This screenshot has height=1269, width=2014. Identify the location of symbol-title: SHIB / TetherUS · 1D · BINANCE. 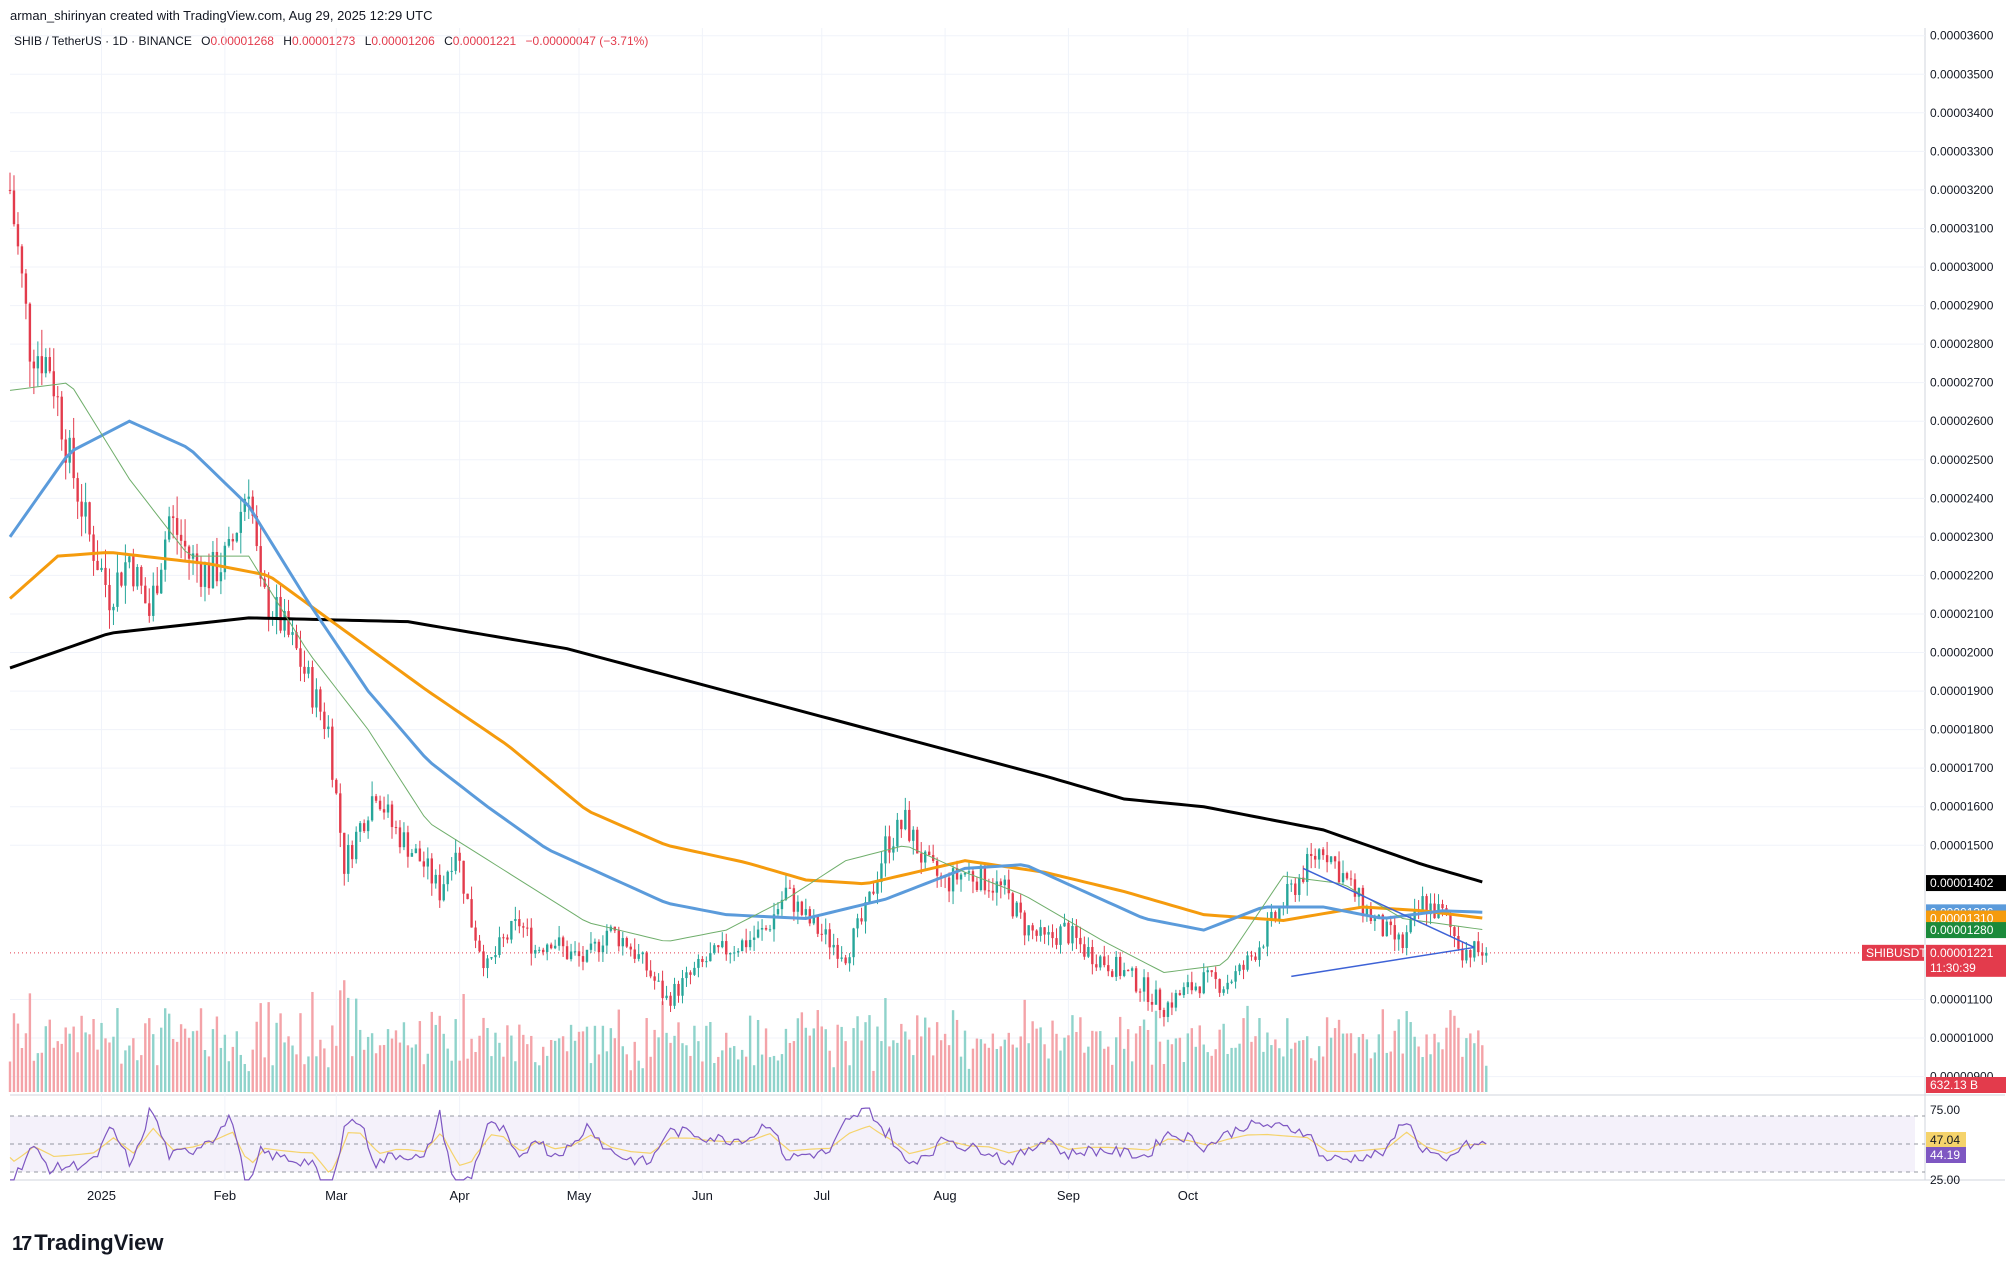
(103, 41).